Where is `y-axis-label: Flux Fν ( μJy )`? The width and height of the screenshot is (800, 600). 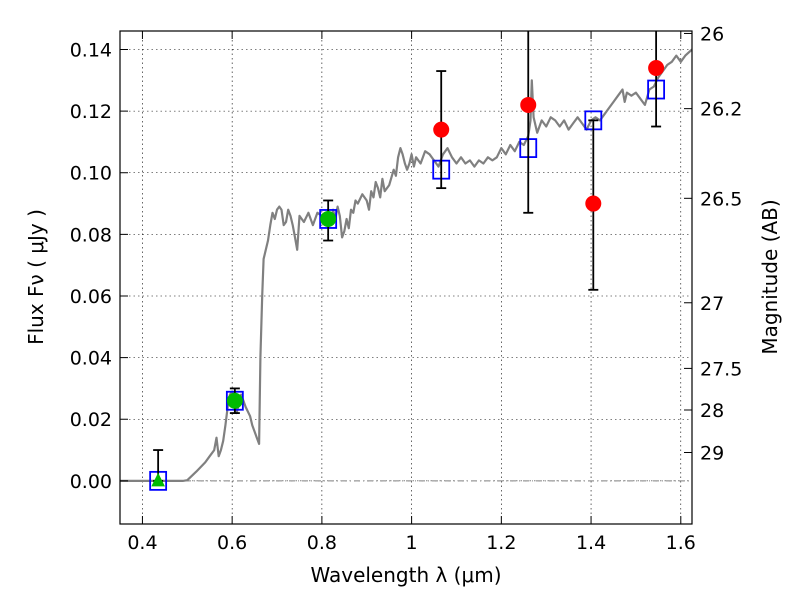 y-axis-label: Flux Fν ( μJy ) is located at coordinates (36, 277).